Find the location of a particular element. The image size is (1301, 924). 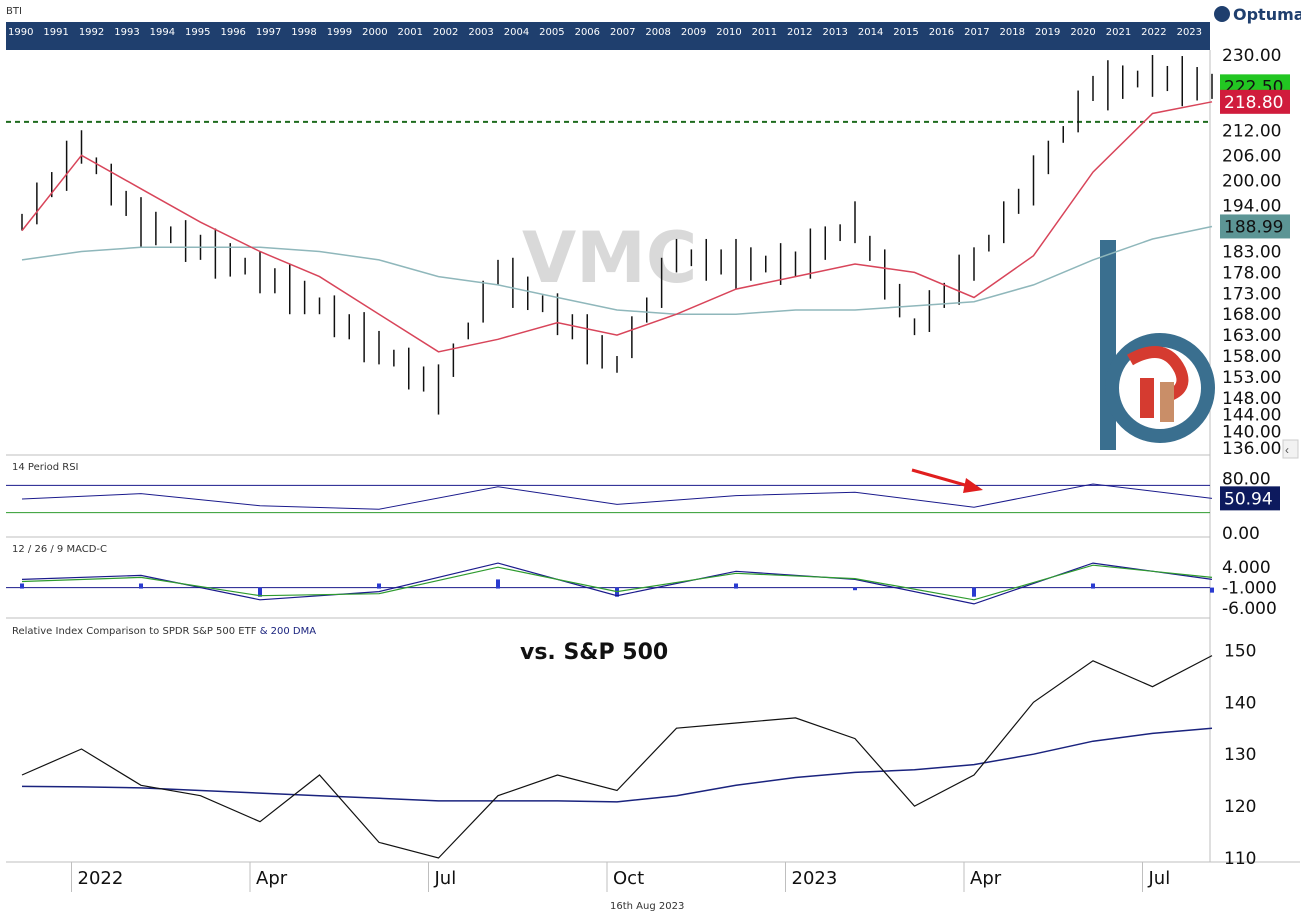

timeline-year-label: 2001 is located at coordinates (410, 32).